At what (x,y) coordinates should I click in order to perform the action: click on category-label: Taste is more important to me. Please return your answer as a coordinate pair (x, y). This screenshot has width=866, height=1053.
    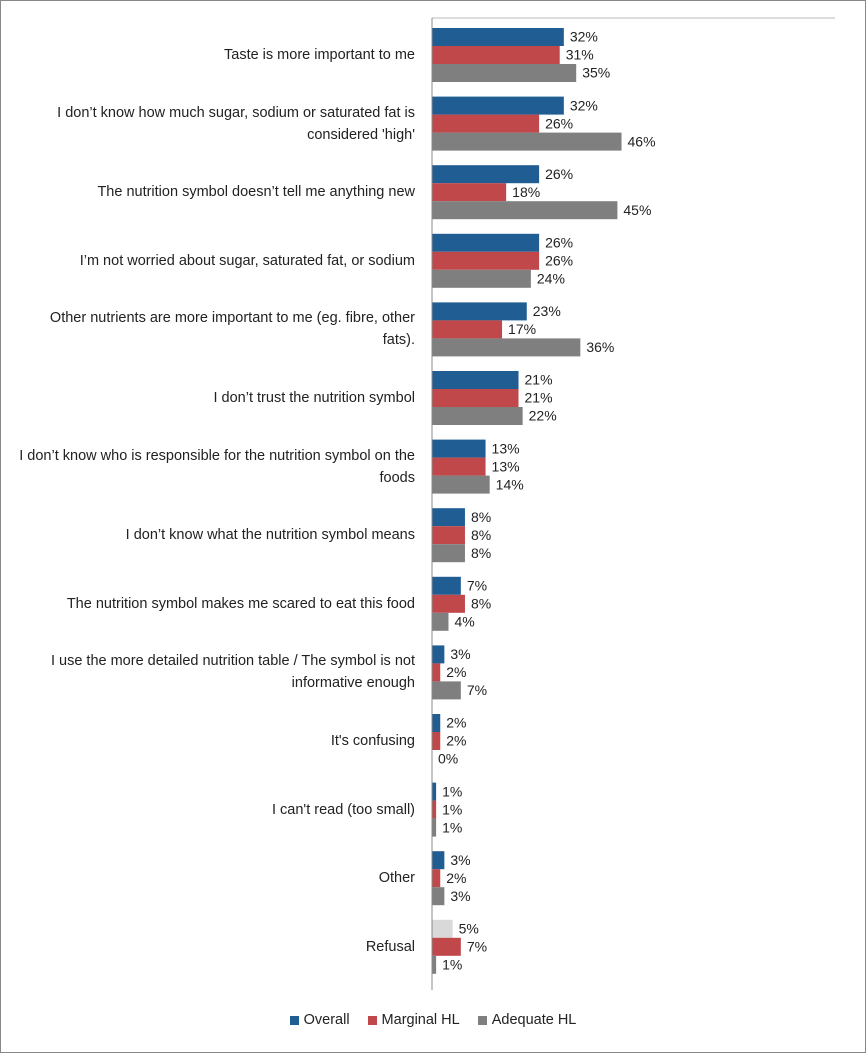
    Looking at the image, I should click on (319, 55).